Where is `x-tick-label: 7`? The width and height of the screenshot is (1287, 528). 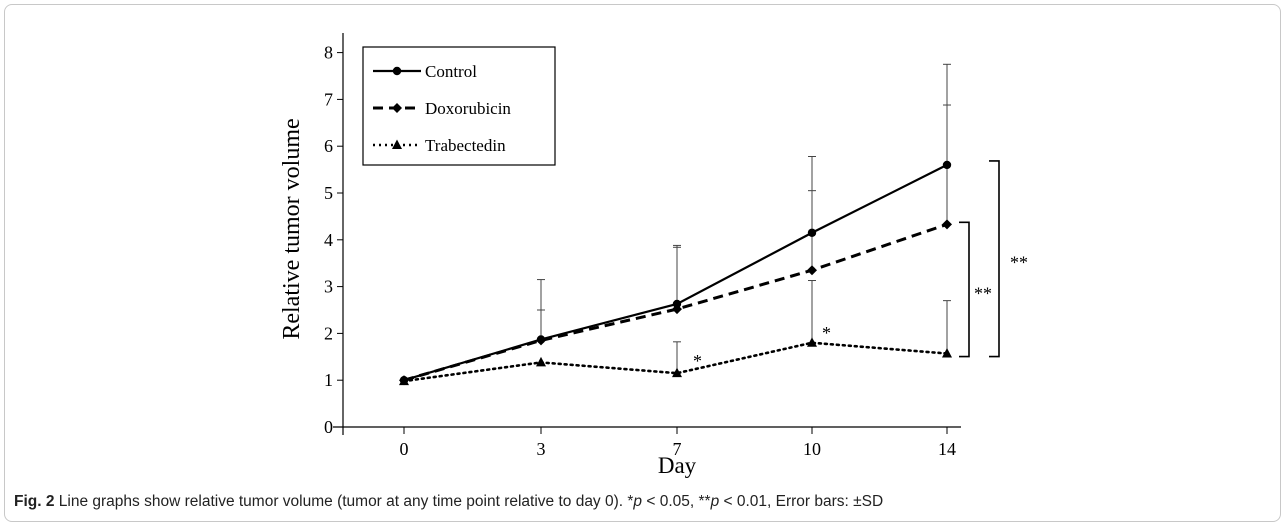
x-tick-label: 7 is located at coordinates (677, 449).